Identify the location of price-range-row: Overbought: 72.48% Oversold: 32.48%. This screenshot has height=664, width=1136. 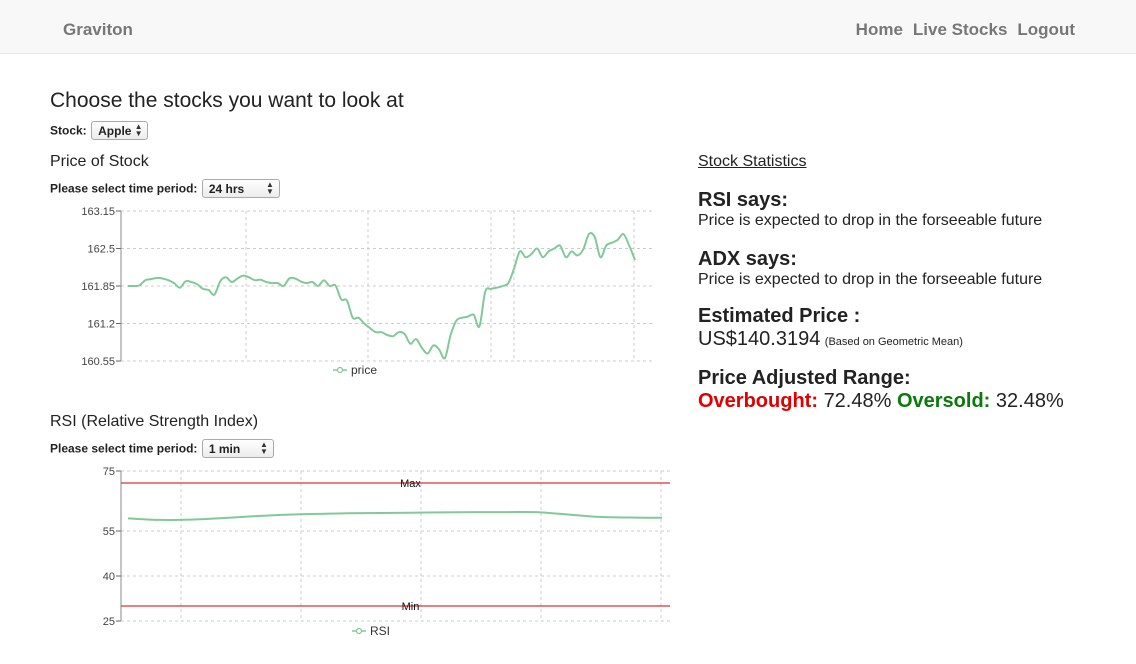
(908, 401).